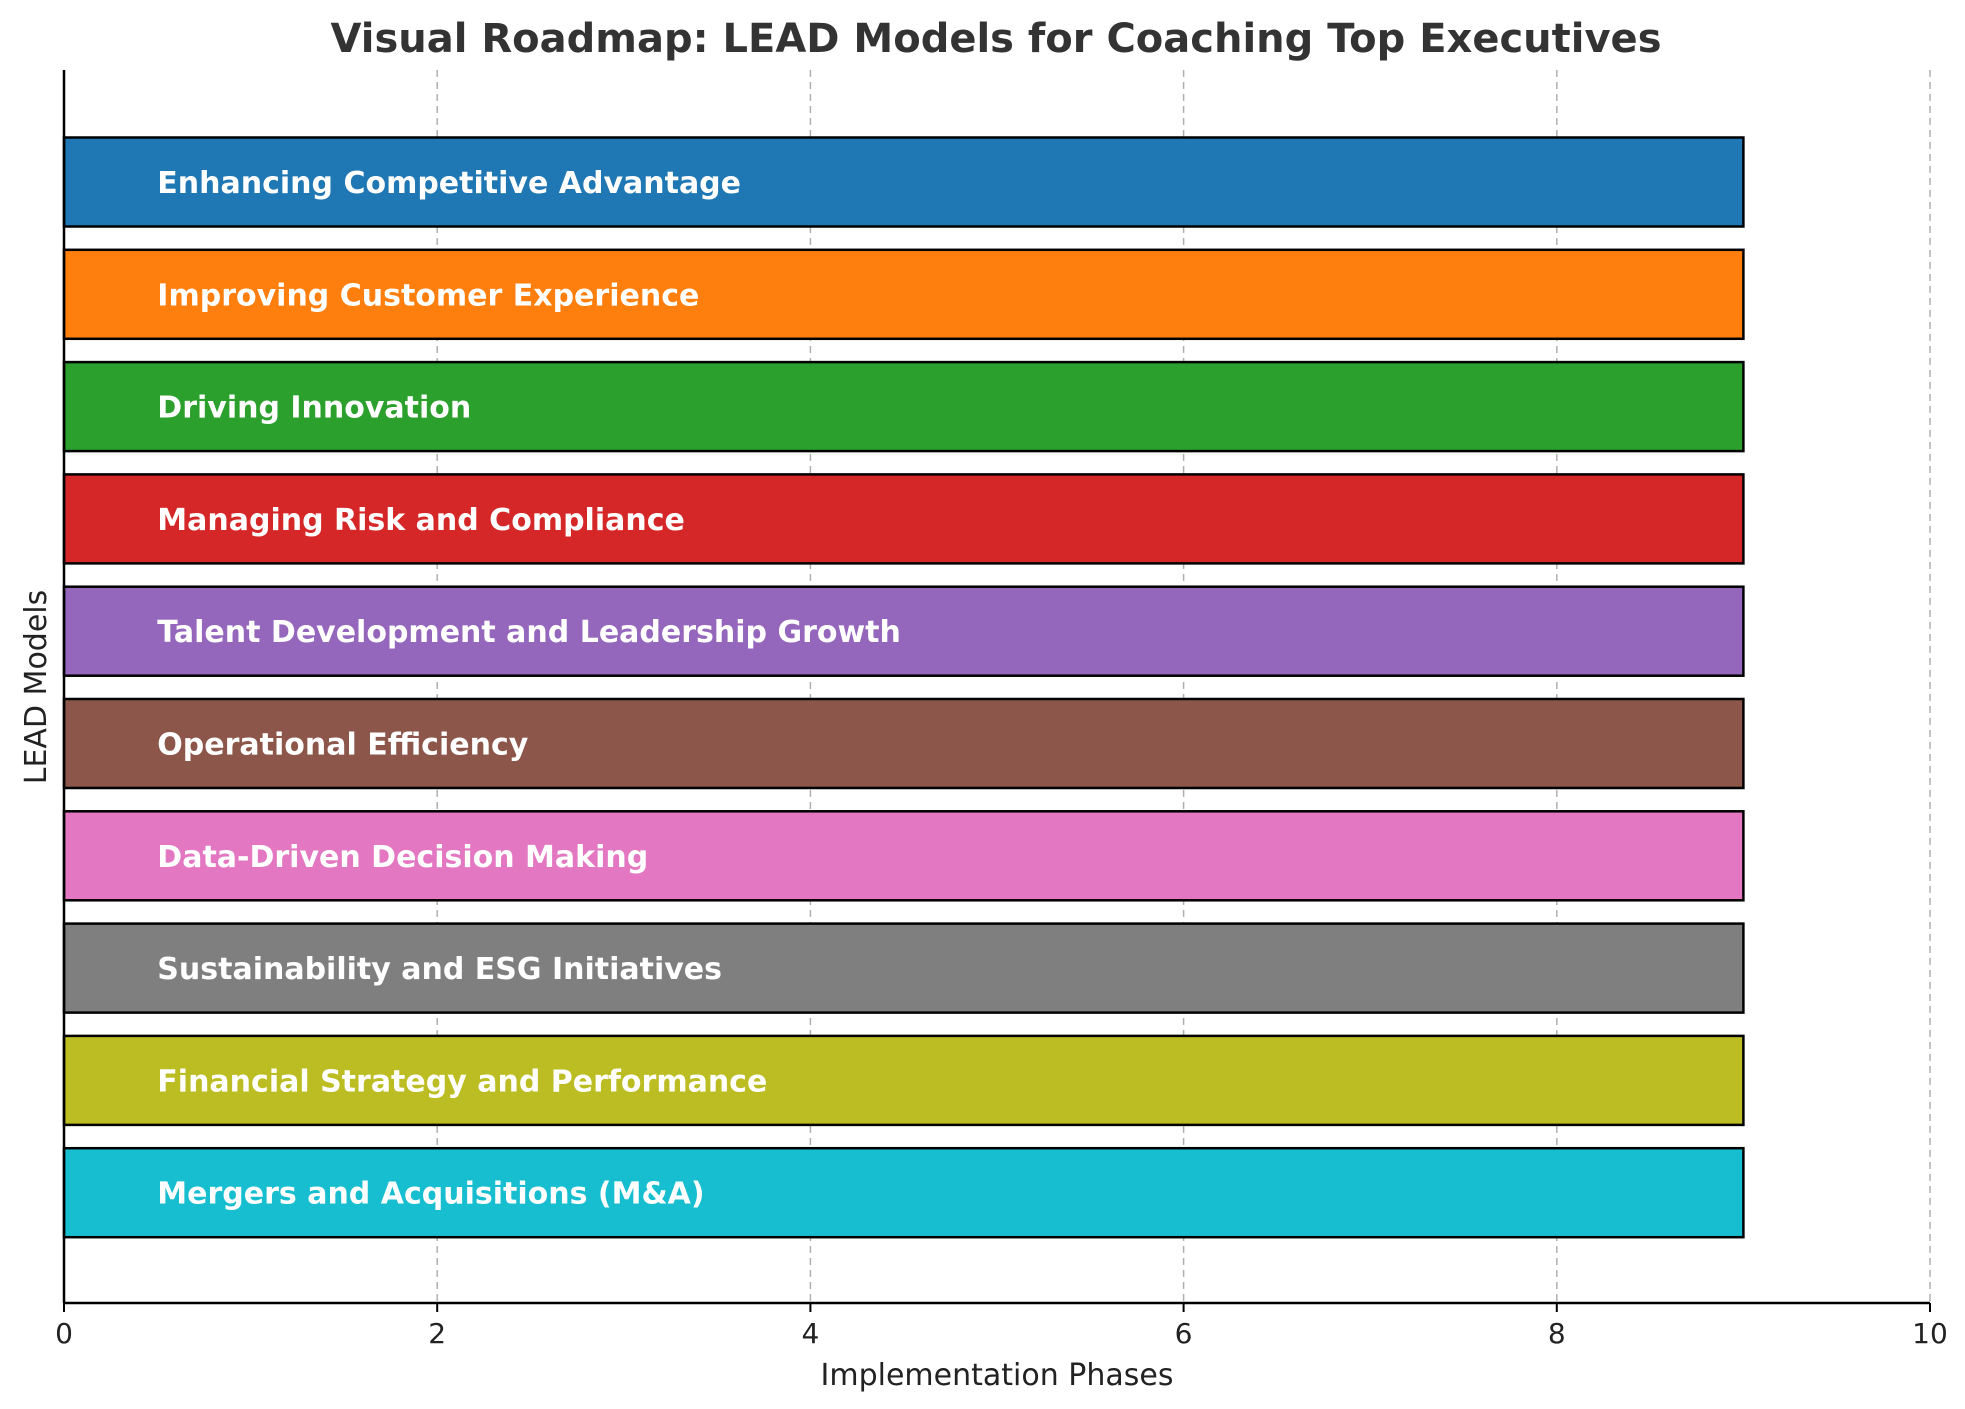  Describe the element at coordinates (810, 1333) in the screenshot. I see `x-tick-label: 4` at that location.